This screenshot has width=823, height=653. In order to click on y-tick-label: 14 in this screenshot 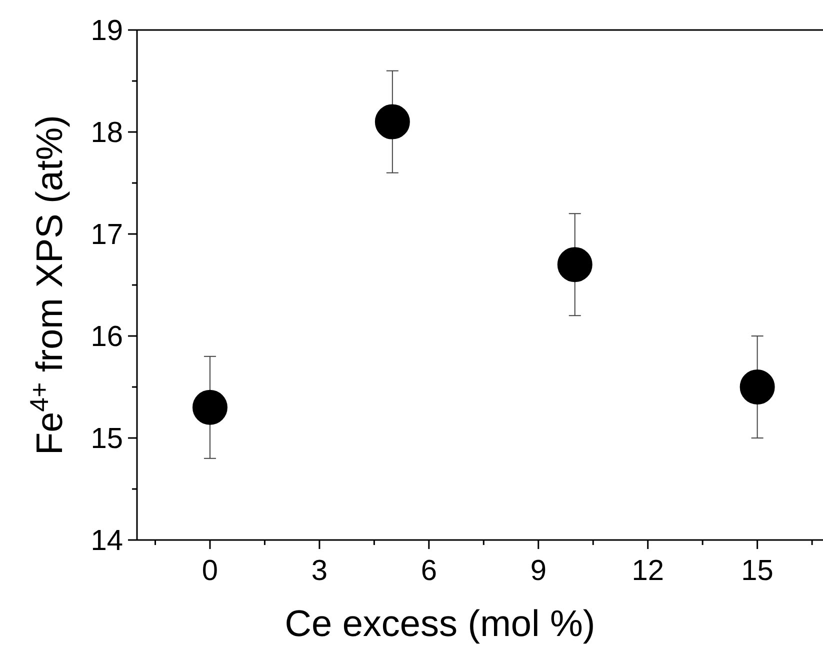, I will do `click(106, 541)`.